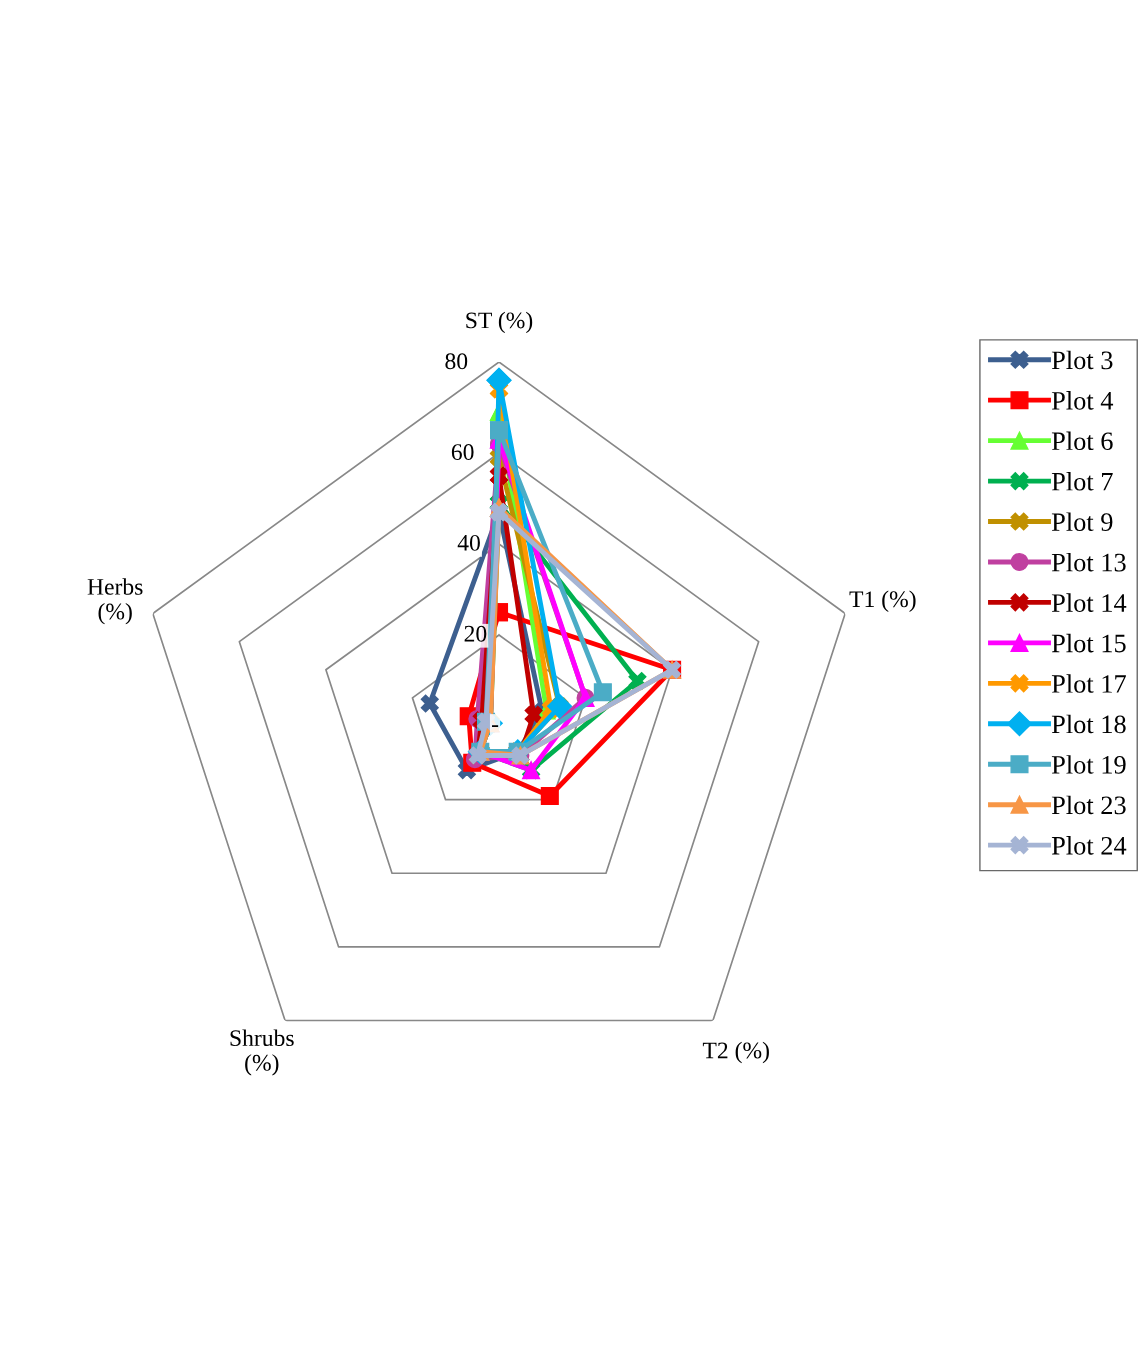 This screenshot has height=1345, width=1140. Describe the element at coordinates (1082, 360) in the screenshot. I see `legend-label: Plot 3` at that location.